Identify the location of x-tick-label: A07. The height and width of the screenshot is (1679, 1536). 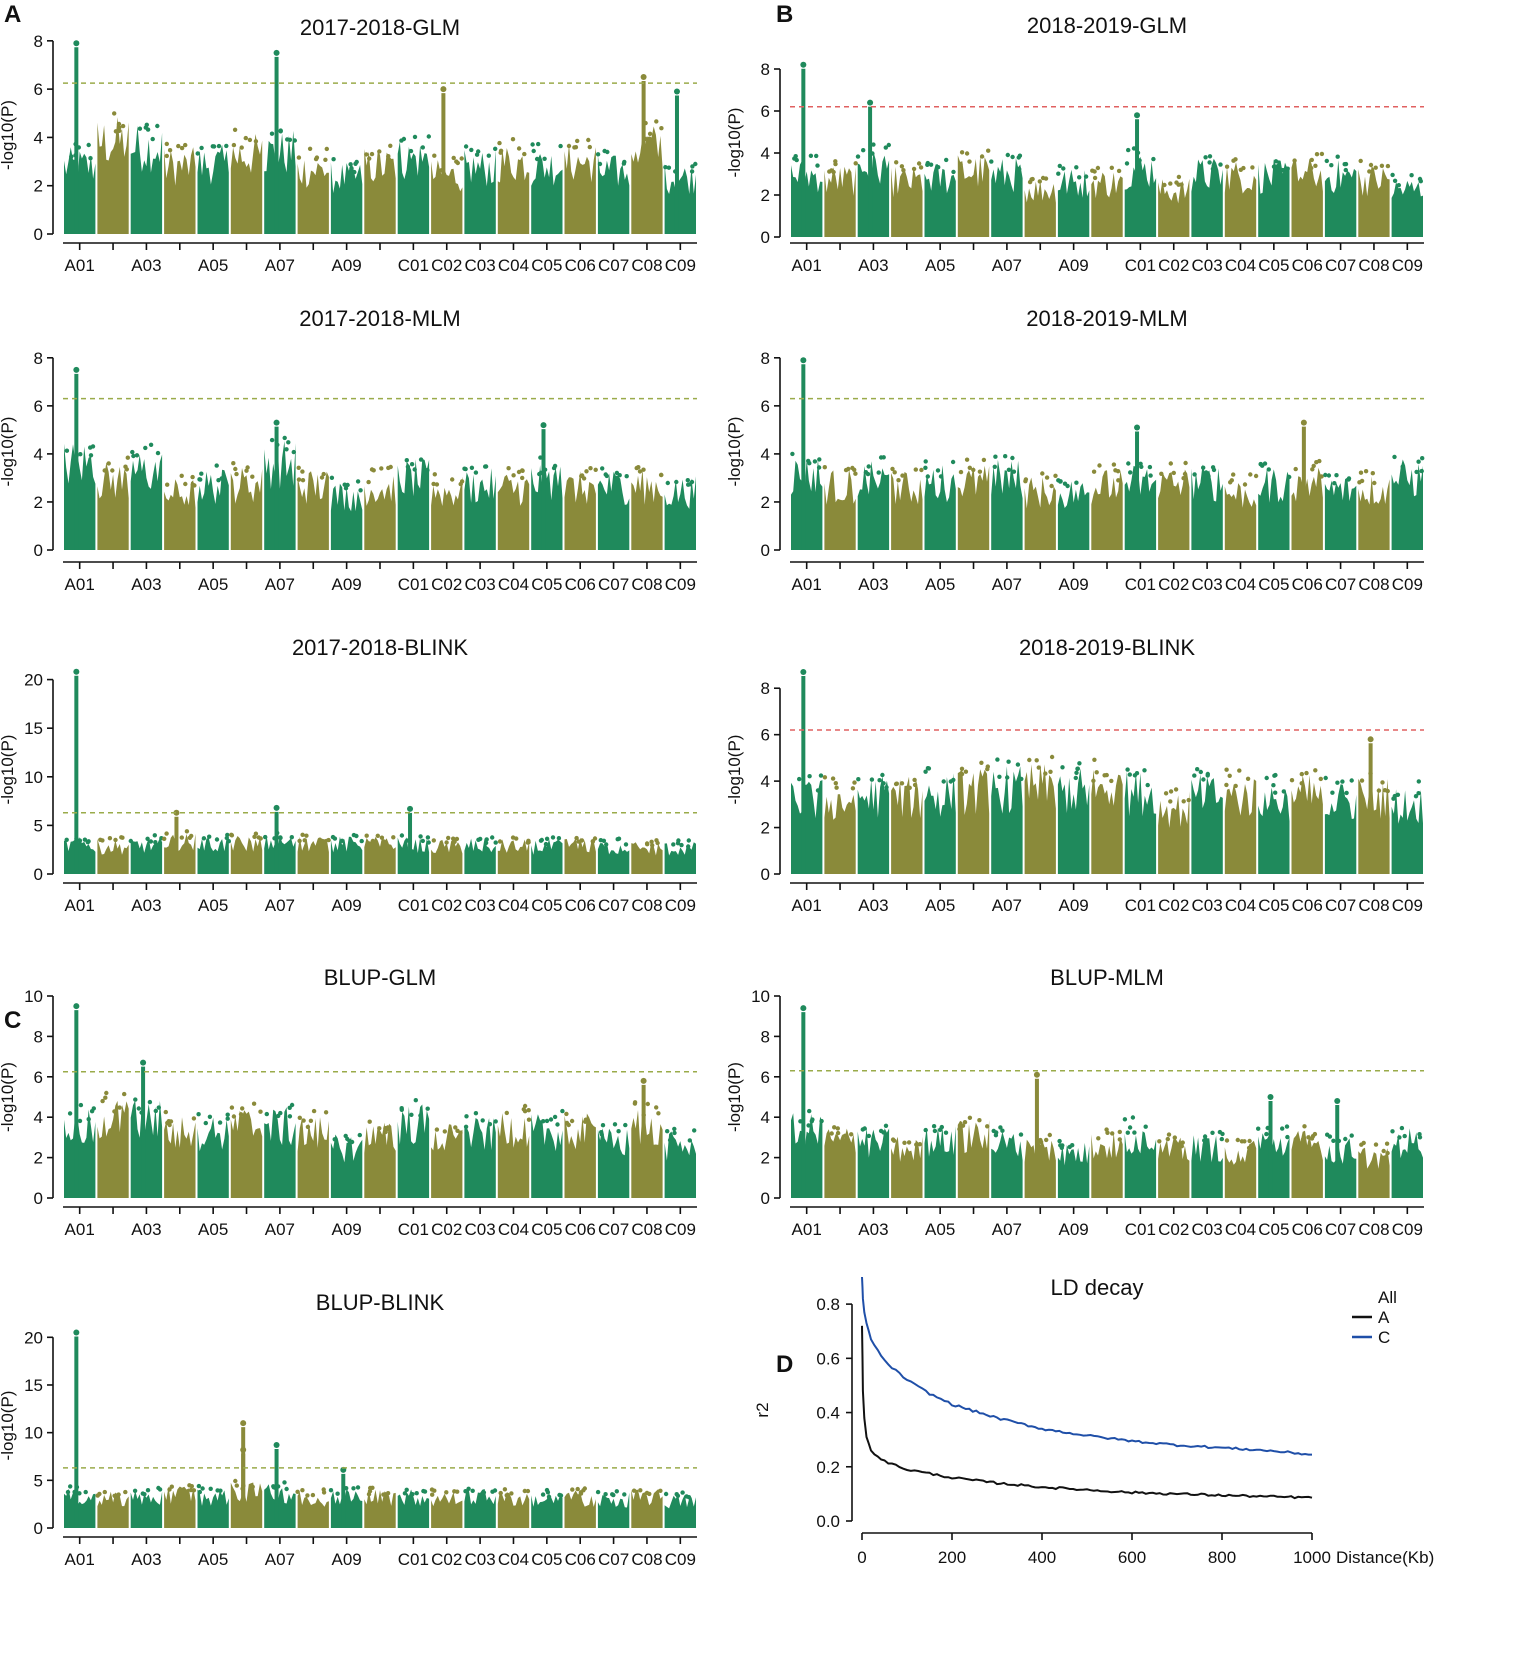
(280, 1229).